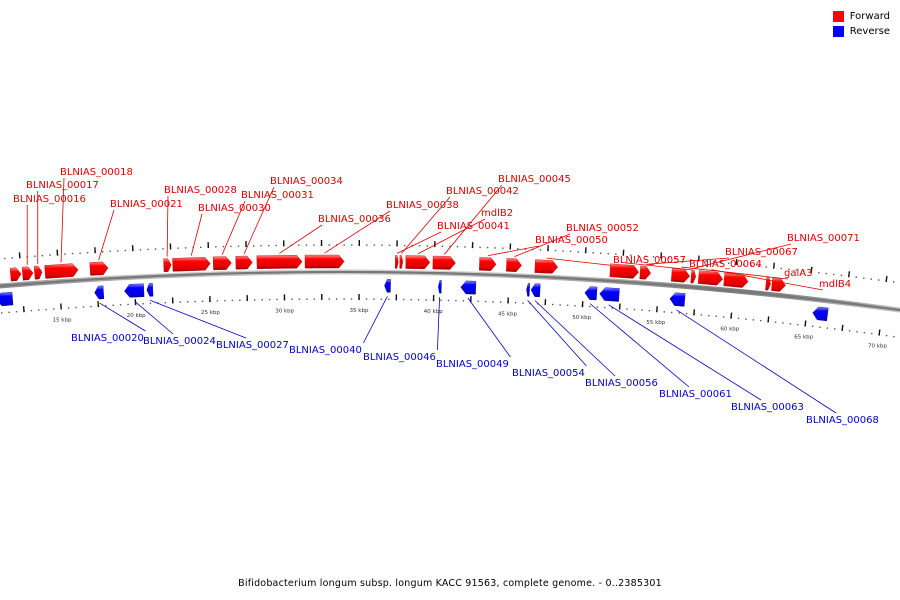 The image size is (900, 600). Describe the element at coordinates (767, 407) in the screenshot. I see `reverse-gene-label: BLNIAS_00063` at that location.